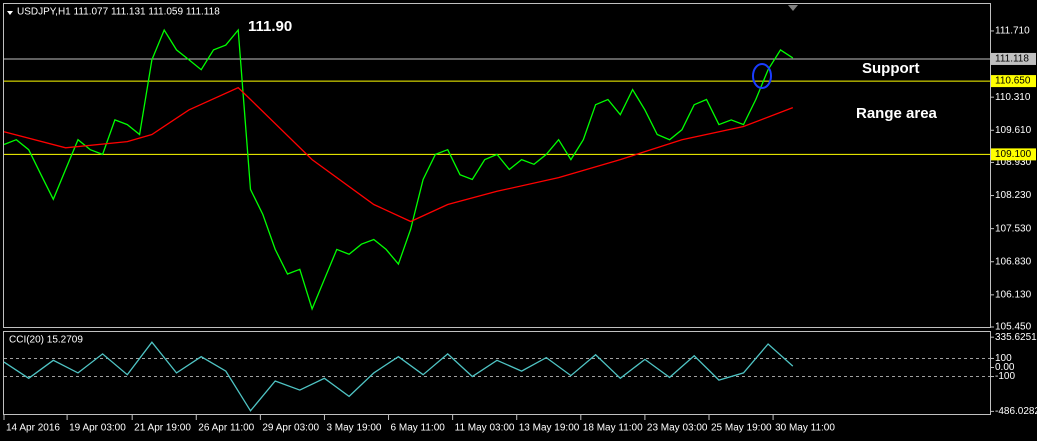 Image resolution: width=1037 pixels, height=441 pixels. I want to click on shift-marker, so click(793, 8).